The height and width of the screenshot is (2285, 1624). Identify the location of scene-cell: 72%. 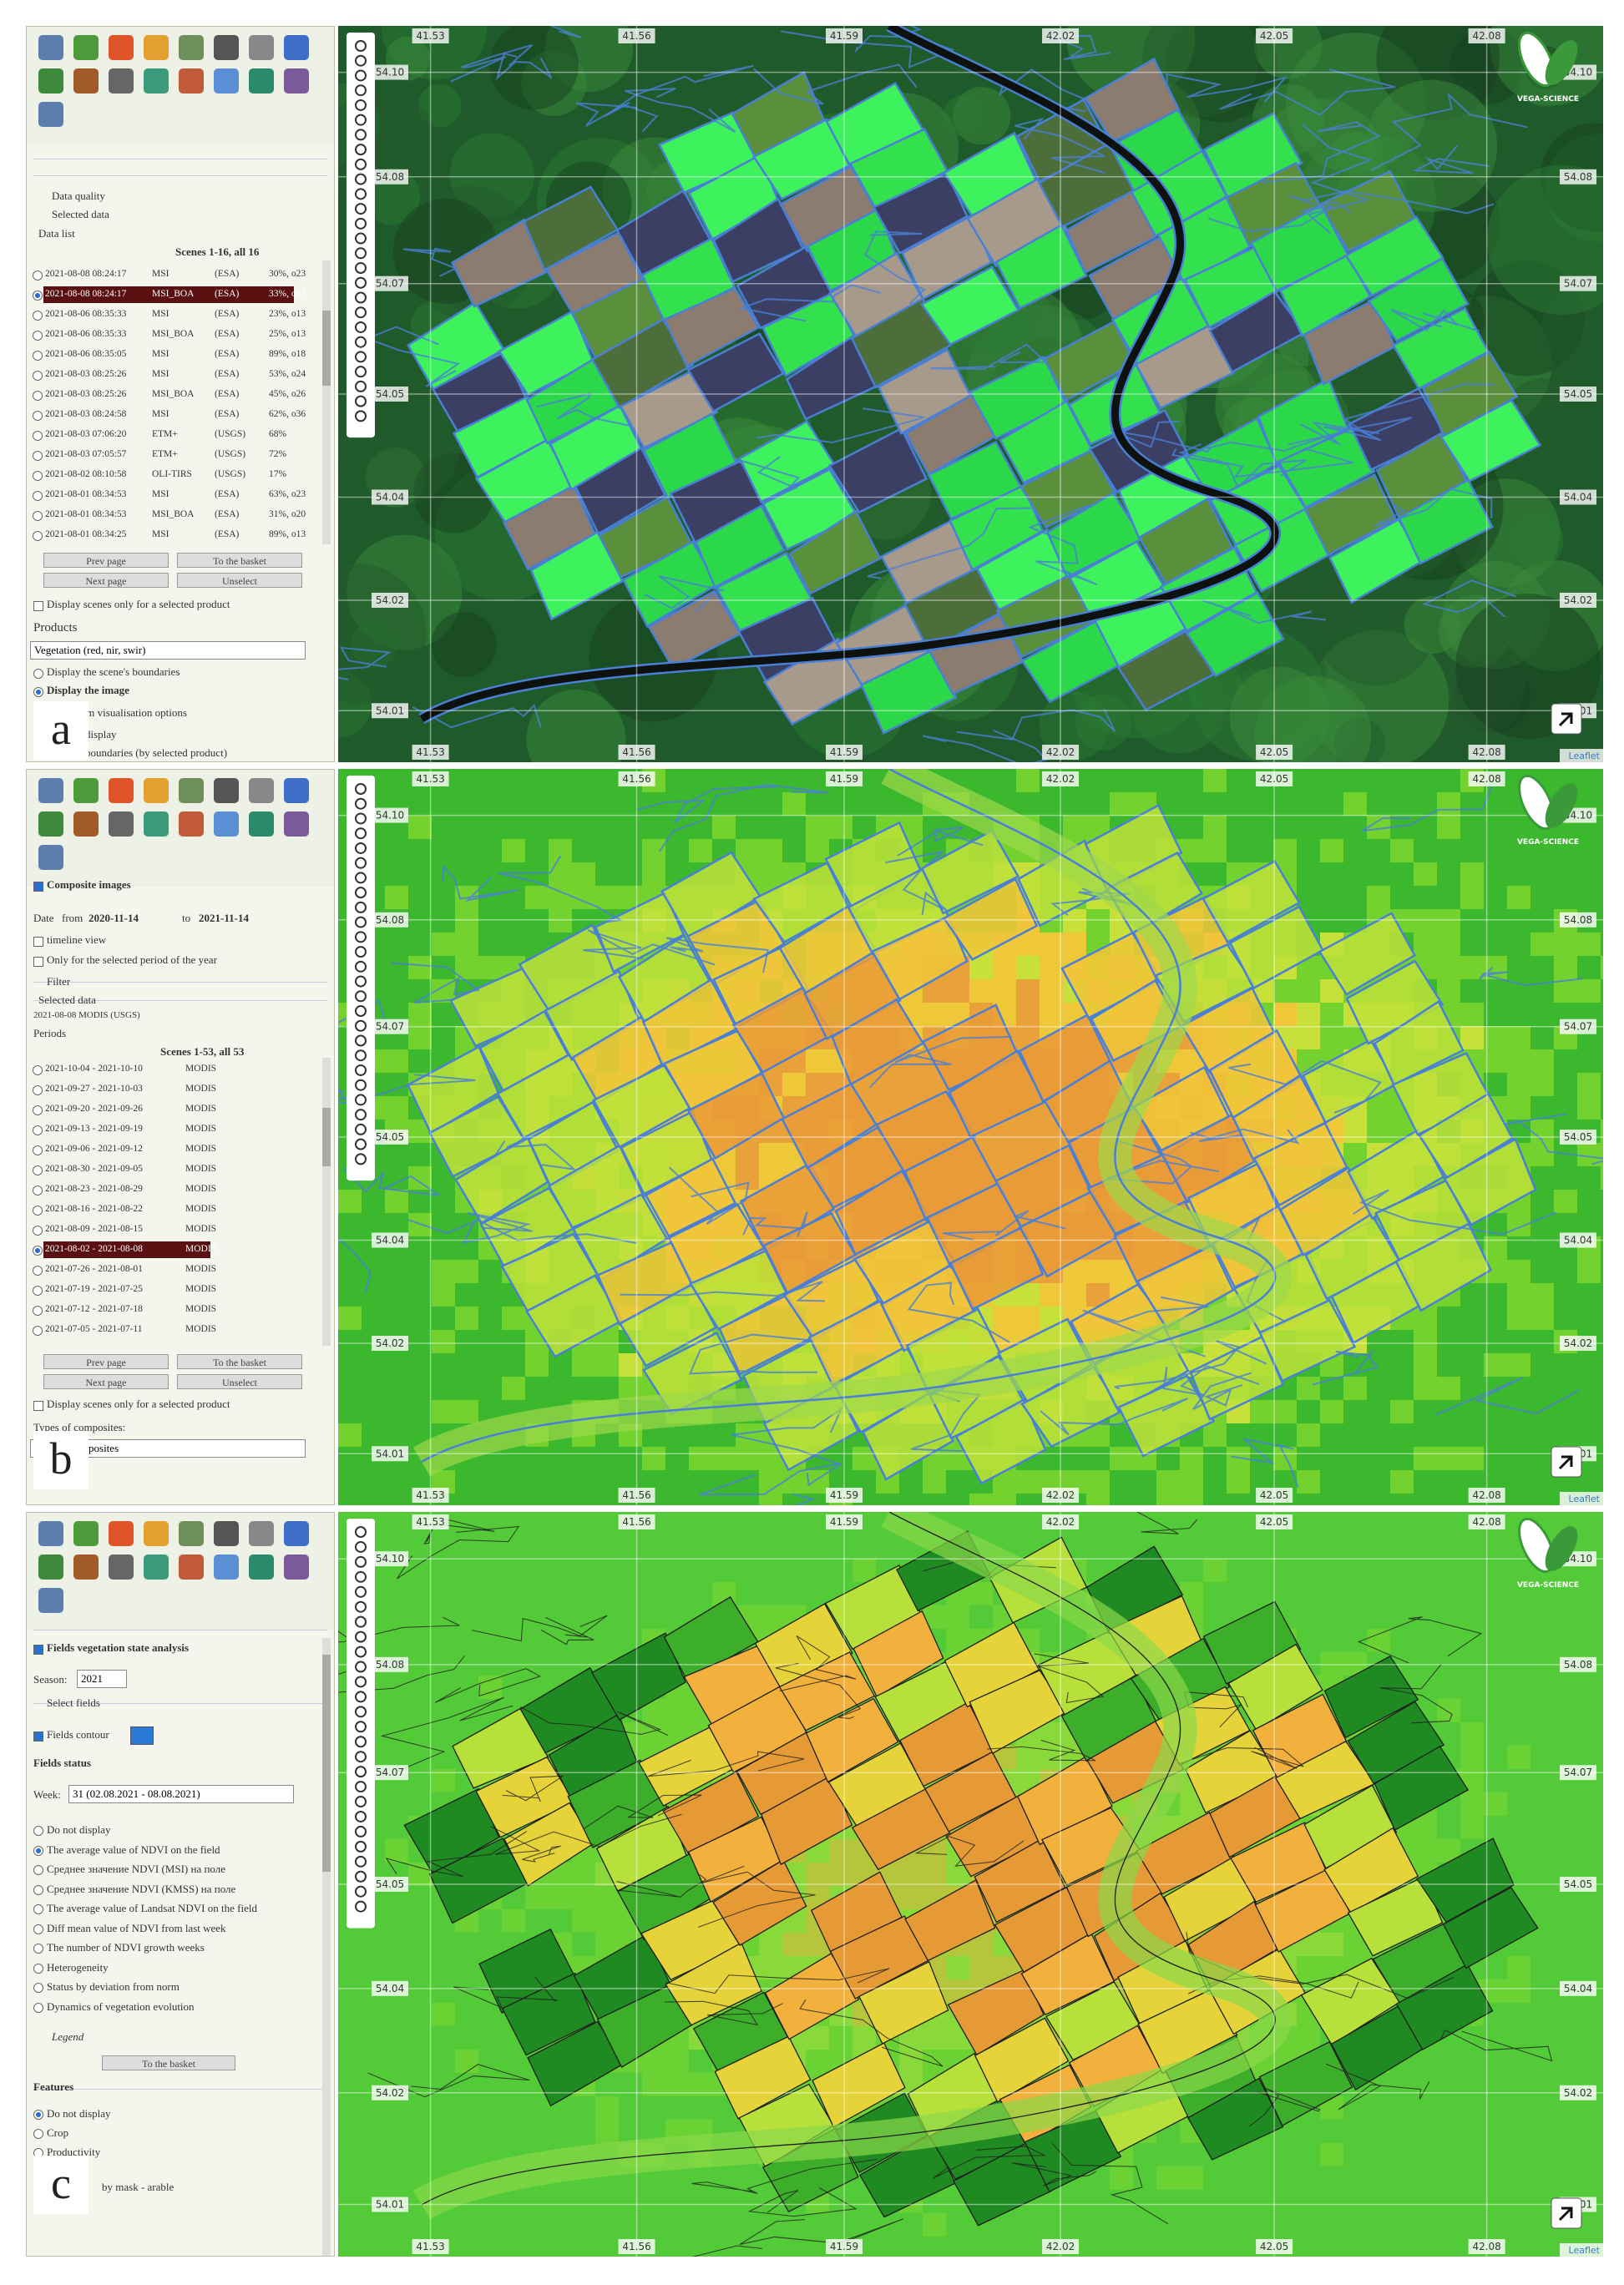
(278, 454).